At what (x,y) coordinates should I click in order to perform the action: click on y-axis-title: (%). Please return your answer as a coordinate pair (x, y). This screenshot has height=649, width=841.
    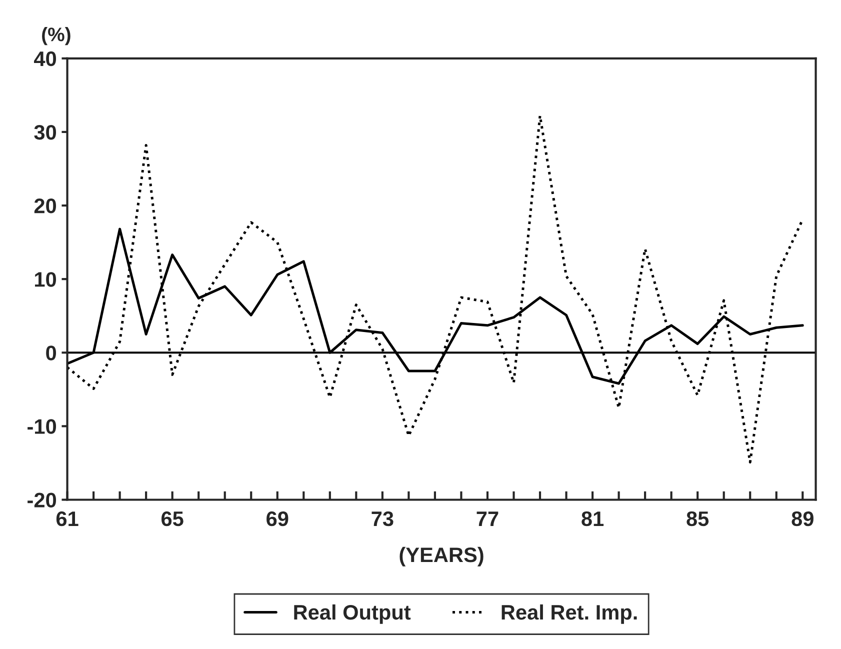
    Looking at the image, I should click on (56, 36).